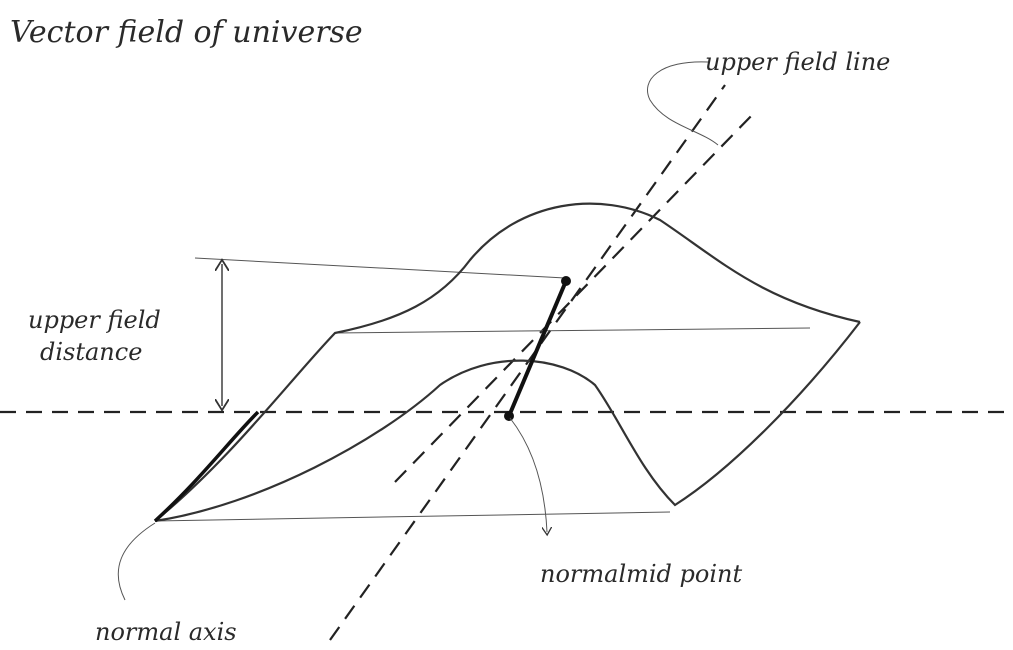  What do you see at coordinates (641, 574) in the screenshot?
I see `label: normalmid point` at bounding box center [641, 574].